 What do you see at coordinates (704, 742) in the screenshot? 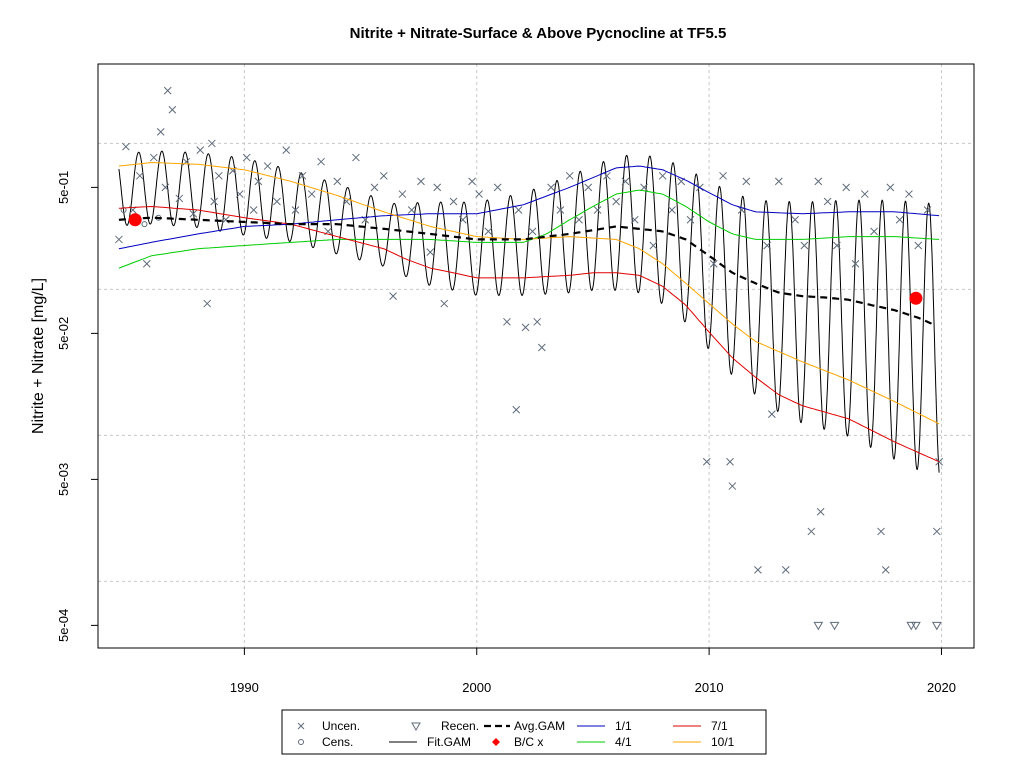
I see `legend-item: 10/1` at bounding box center [704, 742].